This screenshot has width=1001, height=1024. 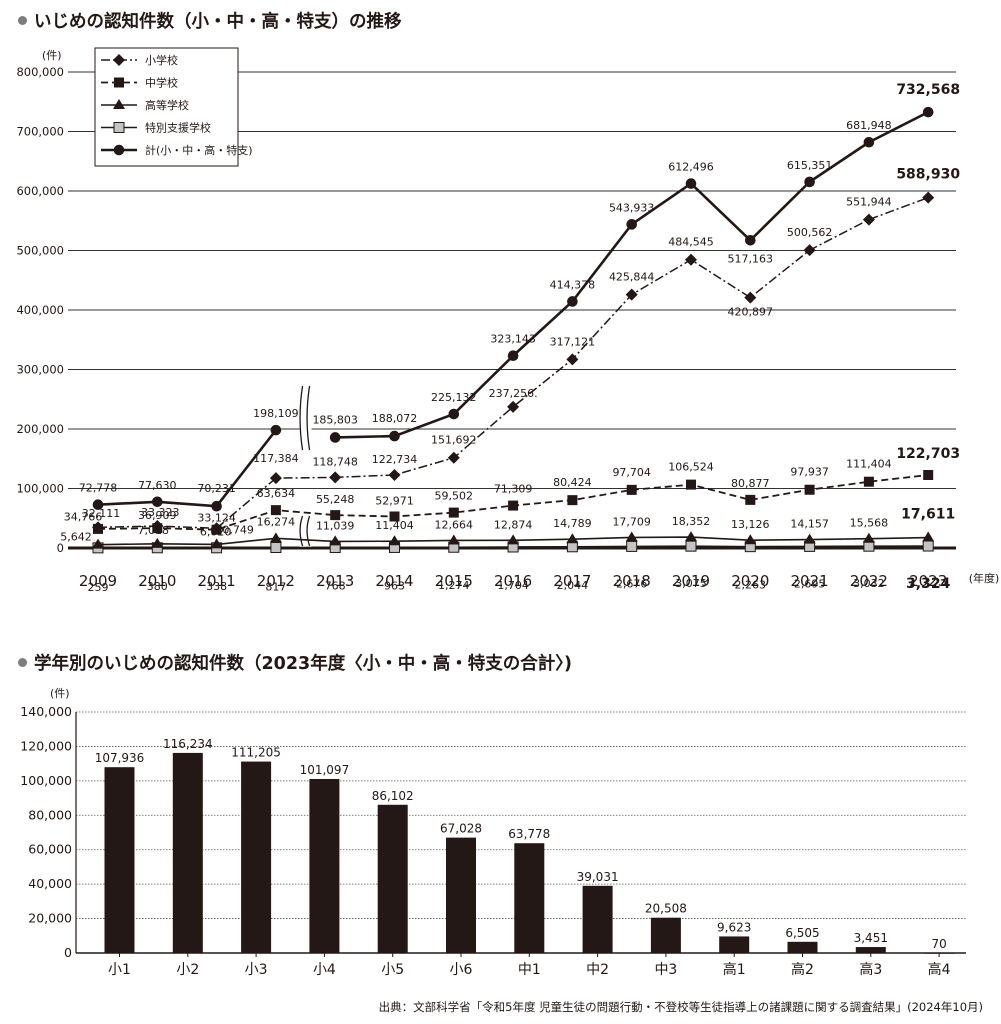 What do you see at coordinates (928, 515) in the screenshot?
I see `data-label: 17,611` at bounding box center [928, 515].